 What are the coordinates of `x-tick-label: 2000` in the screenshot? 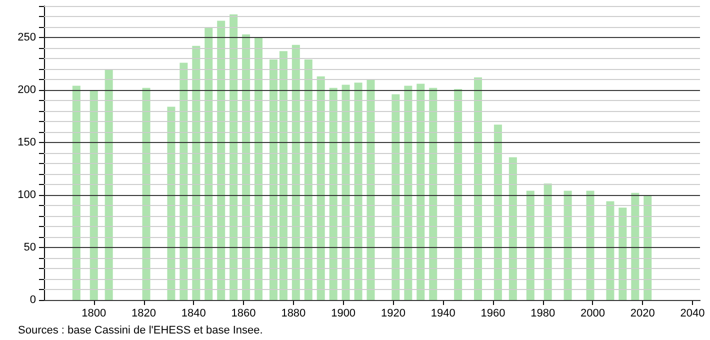 It's located at (592, 314).